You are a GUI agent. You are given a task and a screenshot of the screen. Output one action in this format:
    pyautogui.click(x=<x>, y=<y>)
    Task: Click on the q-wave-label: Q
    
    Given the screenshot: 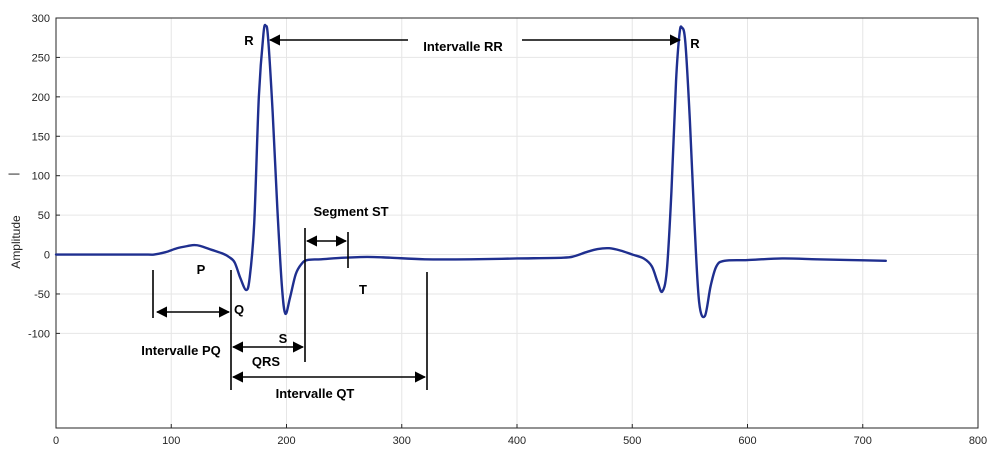 What is the action you would take?
    pyautogui.click(x=239, y=309)
    